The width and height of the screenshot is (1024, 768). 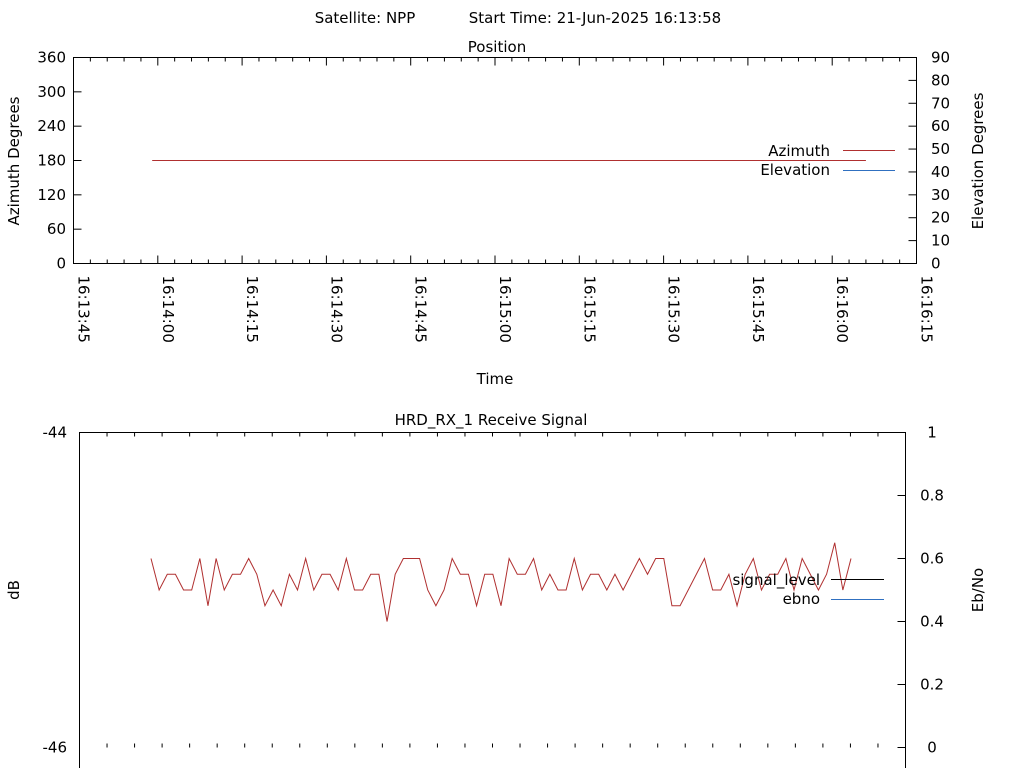 I want to click on position-y-tick-label: 240, so click(x=51, y=126).